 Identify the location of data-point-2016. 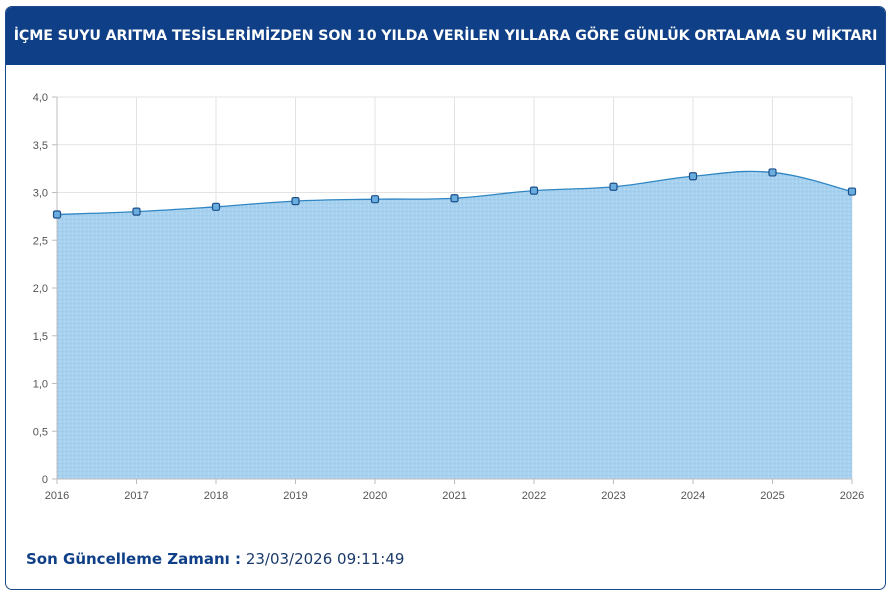
(57, 214).